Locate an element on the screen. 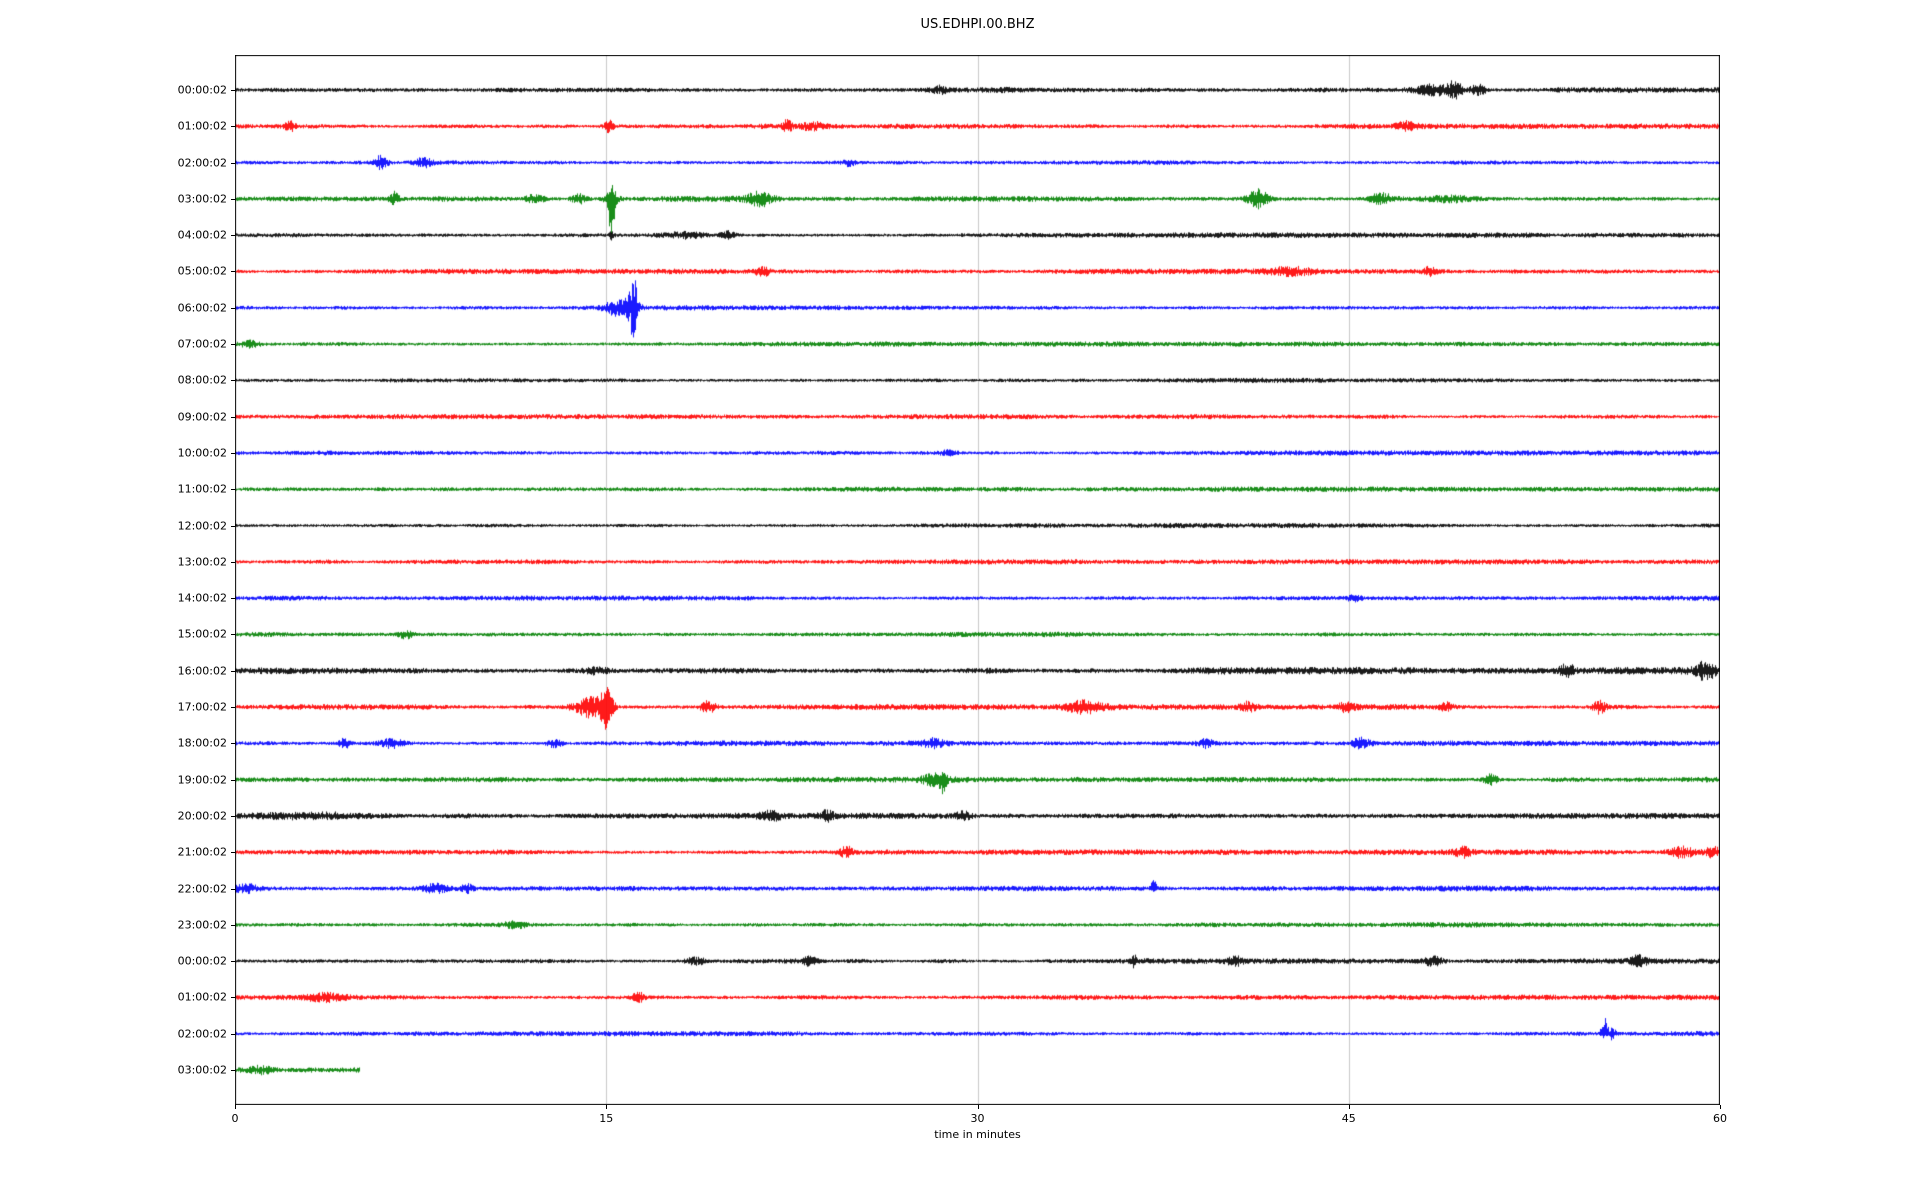  x-tick-label: 60 is located at coordinates (1720, 1118).